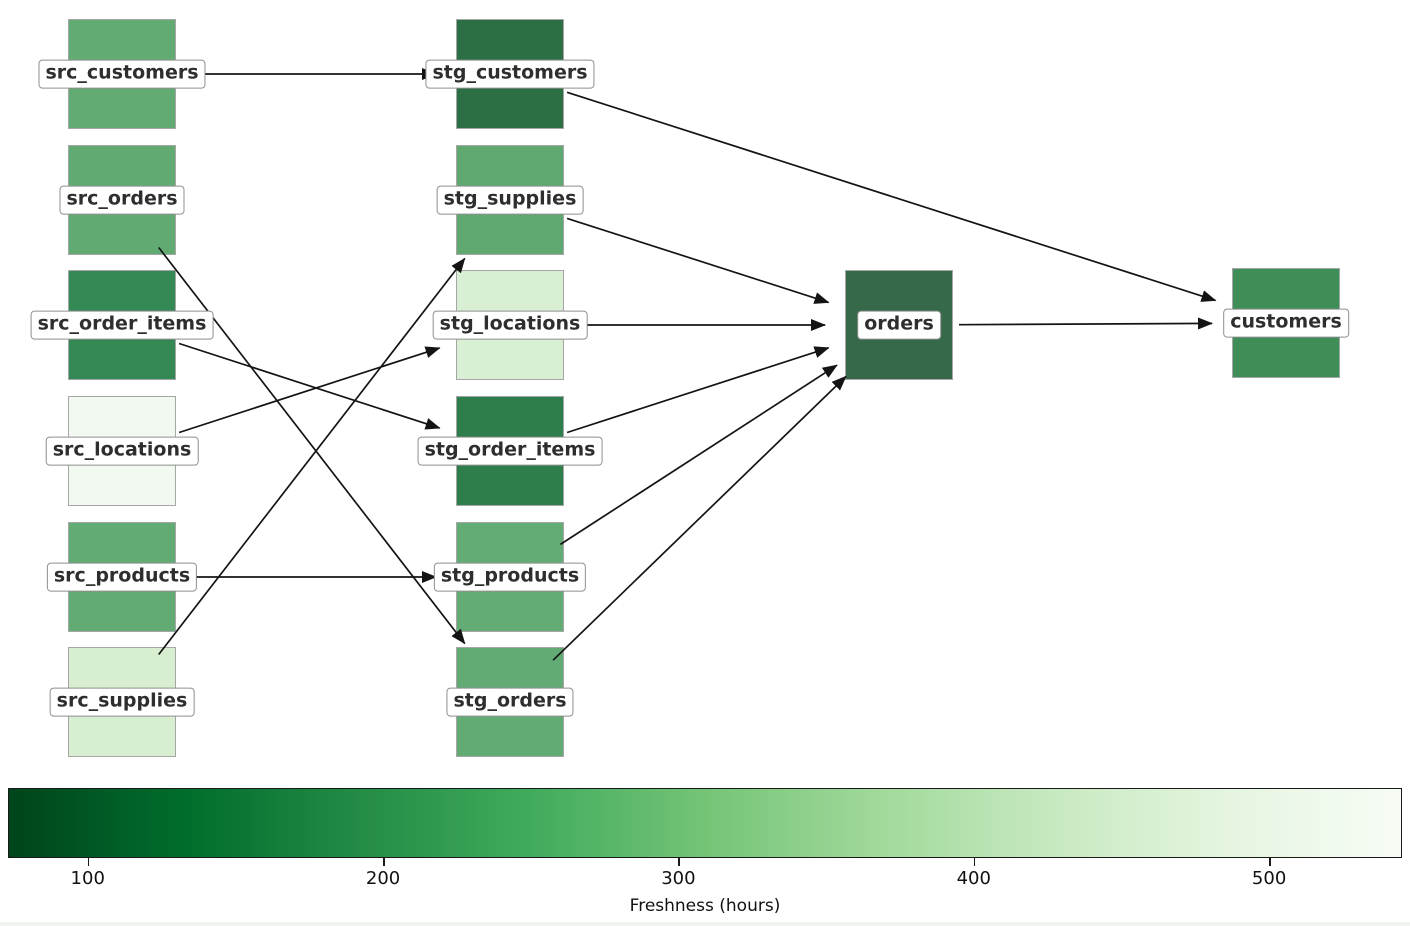 This screenshot has height=926, width=1410. What do you see at coordinates (1286, 323) in the screenshot?
I see `node-label-customers: customers` at bounding box center [1286, 323].